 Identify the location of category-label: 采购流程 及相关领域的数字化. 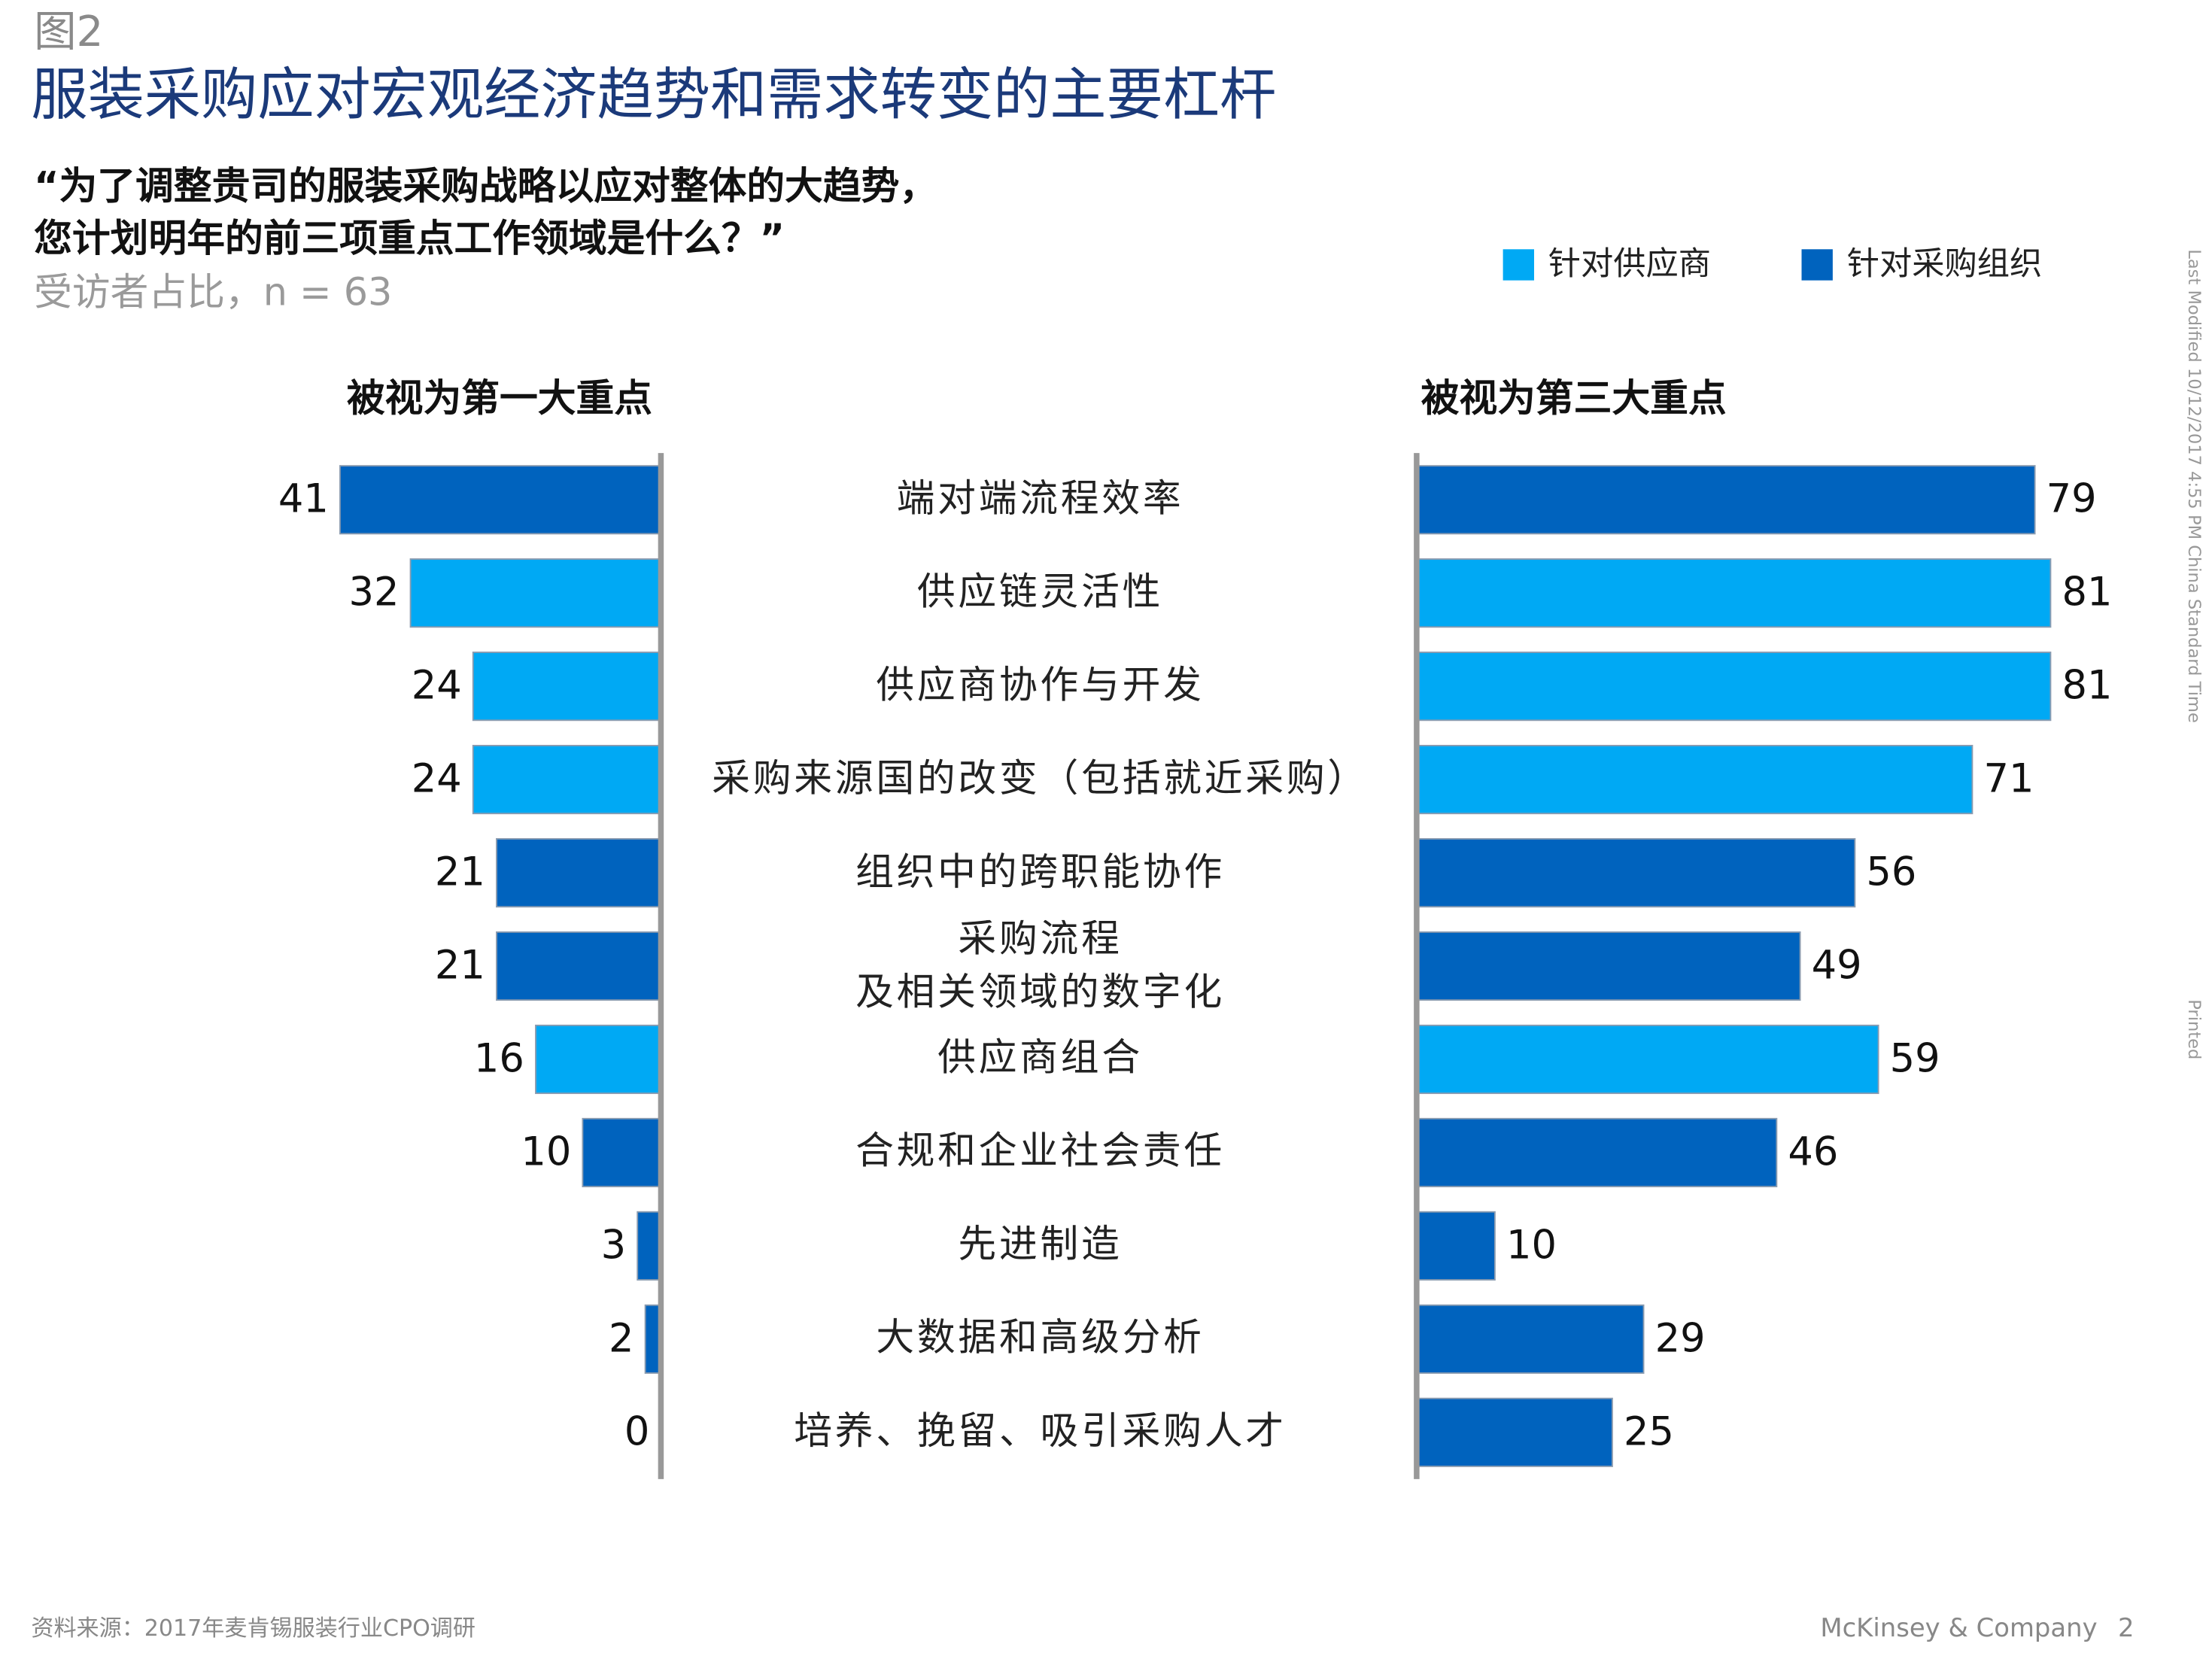
(1040, 966).